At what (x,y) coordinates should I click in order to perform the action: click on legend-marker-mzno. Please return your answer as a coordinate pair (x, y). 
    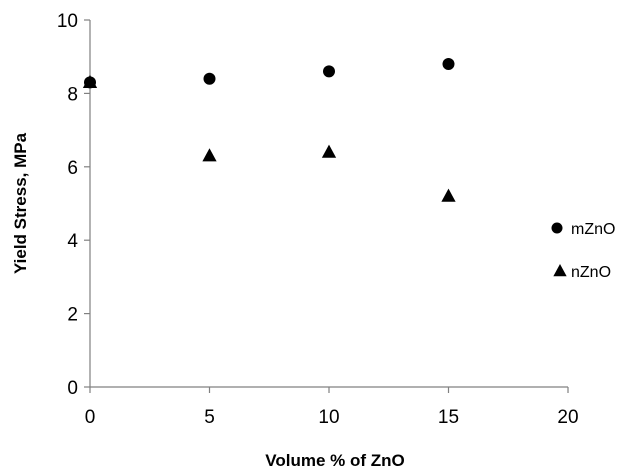
    Looking at the image, I should click on (557, 228).